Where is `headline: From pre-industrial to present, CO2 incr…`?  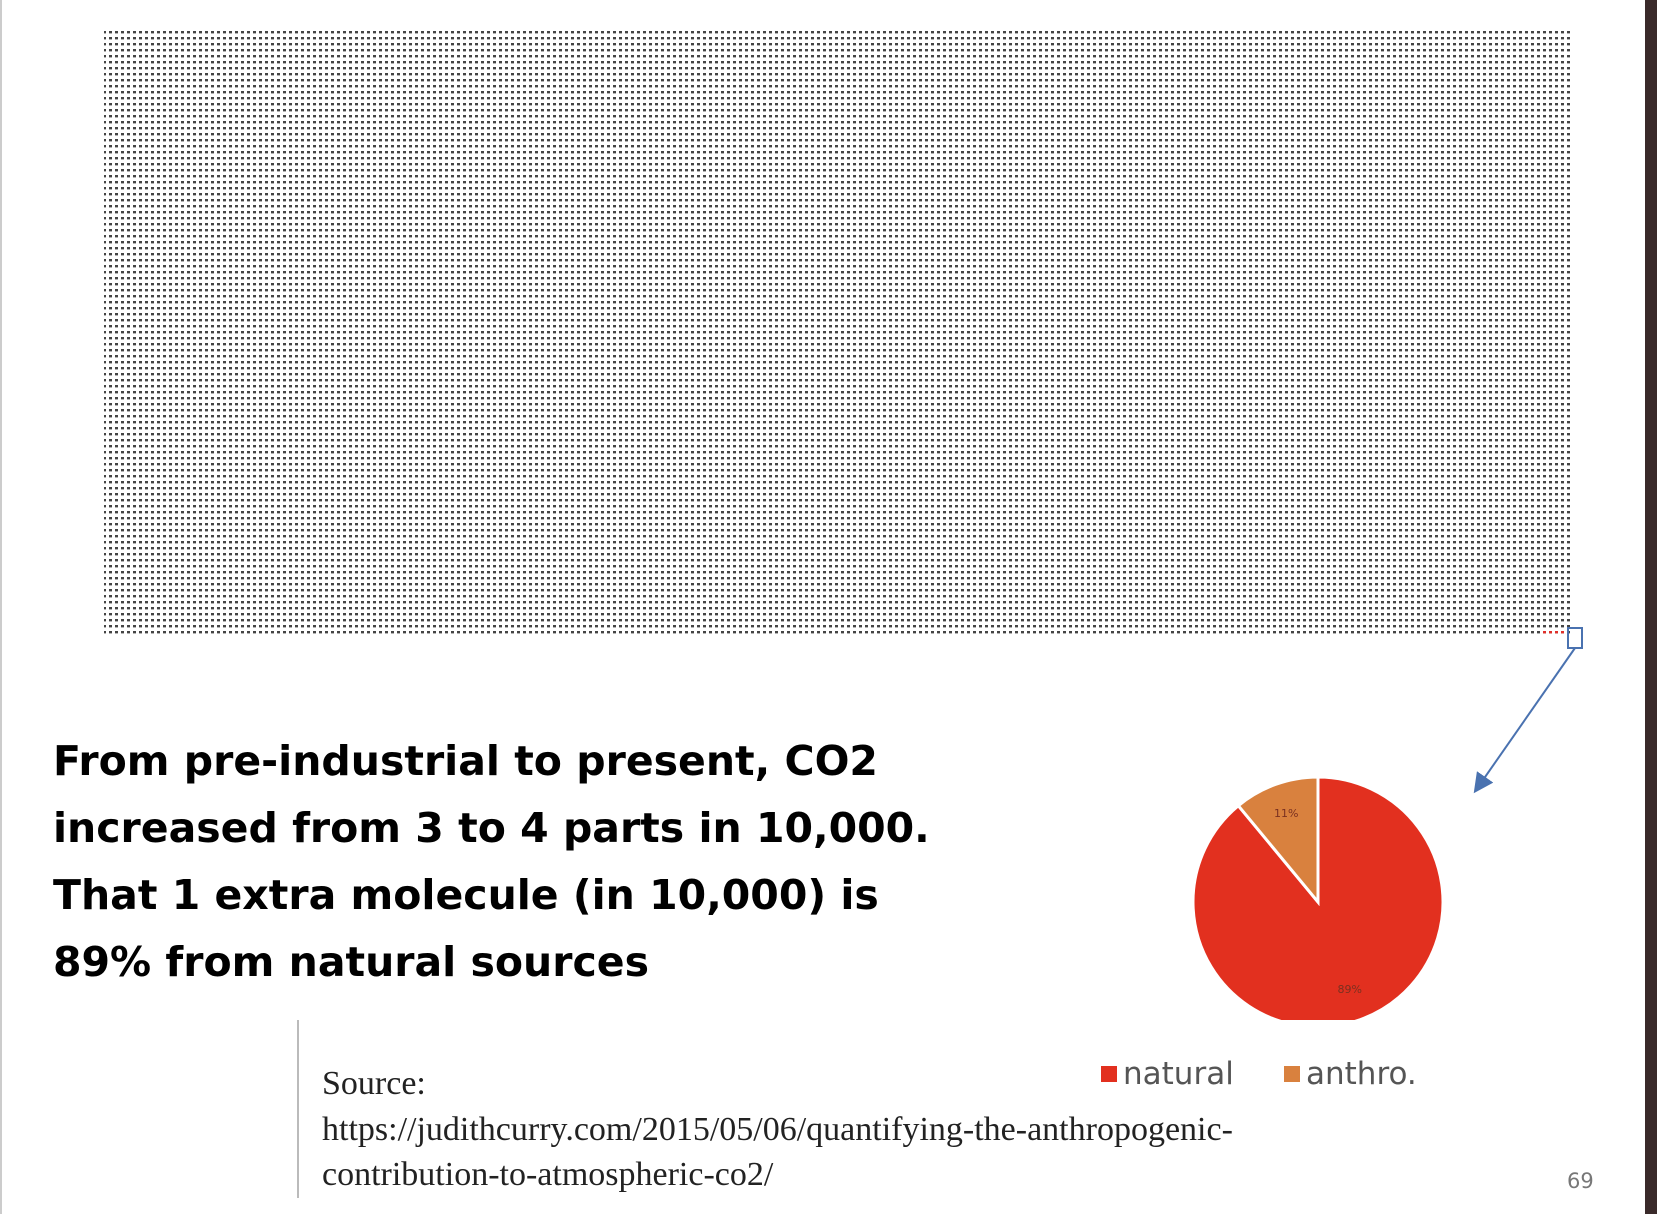 headline: From pre-industrial to present, CO2 incr… is located at coordinates (491, 861).